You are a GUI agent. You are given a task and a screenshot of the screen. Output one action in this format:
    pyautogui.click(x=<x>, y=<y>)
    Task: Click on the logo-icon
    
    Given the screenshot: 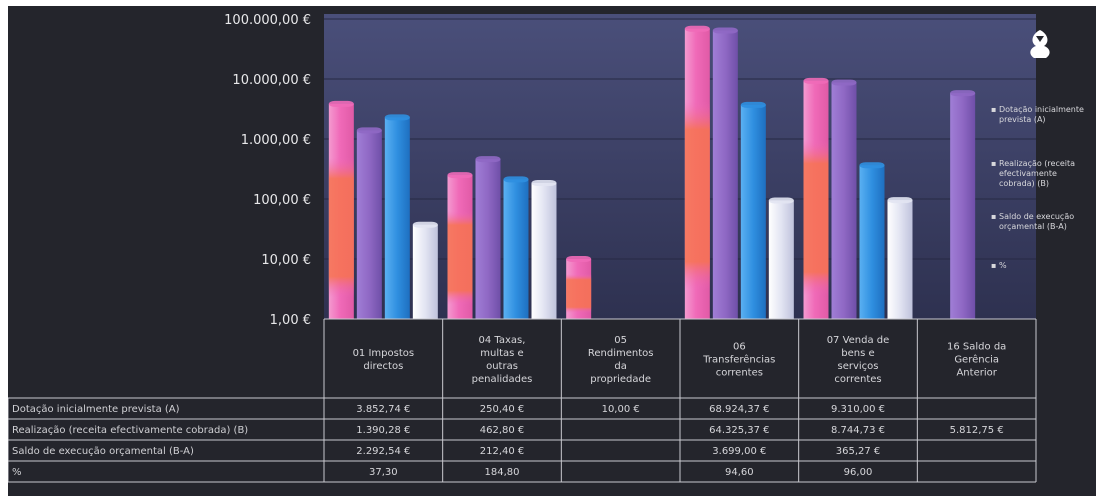 What is the action you would take?
    pyautogui.click(x=1040, y=44)
    